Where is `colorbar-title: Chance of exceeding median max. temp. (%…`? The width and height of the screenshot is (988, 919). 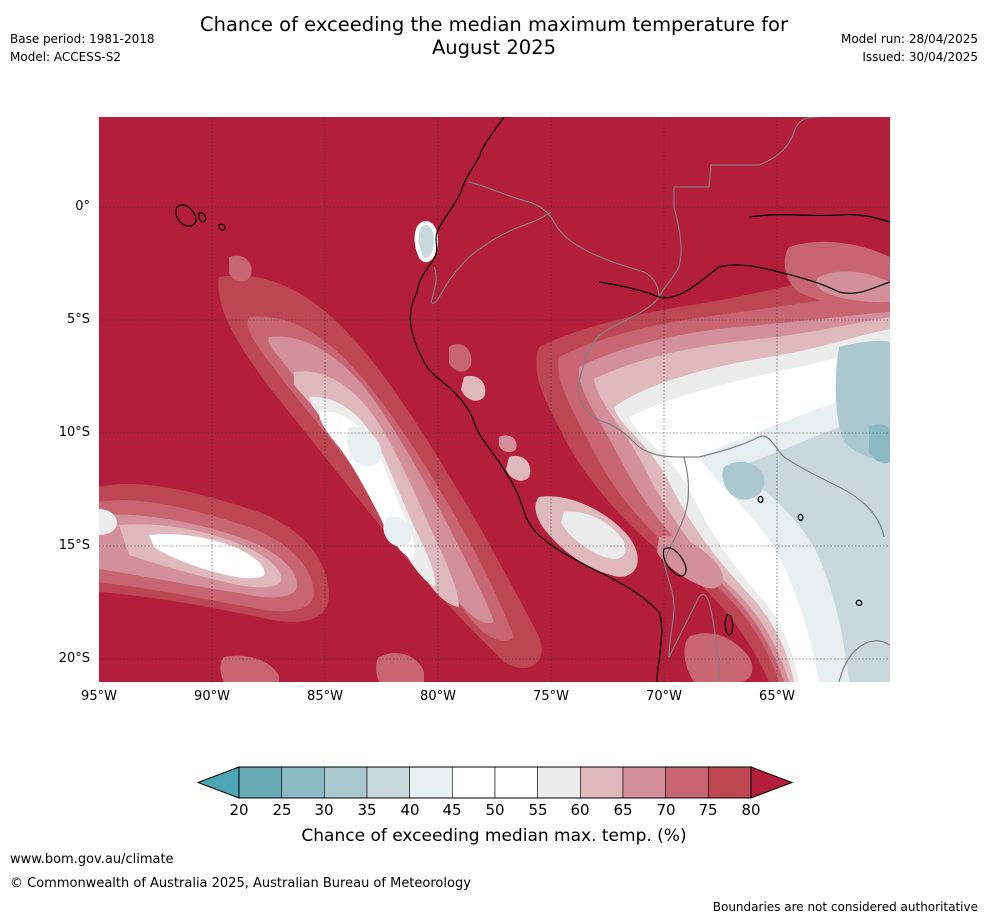 colorbar-title: Chance of exceeding median max. temp. (%… is located at coordinates (494, 836).